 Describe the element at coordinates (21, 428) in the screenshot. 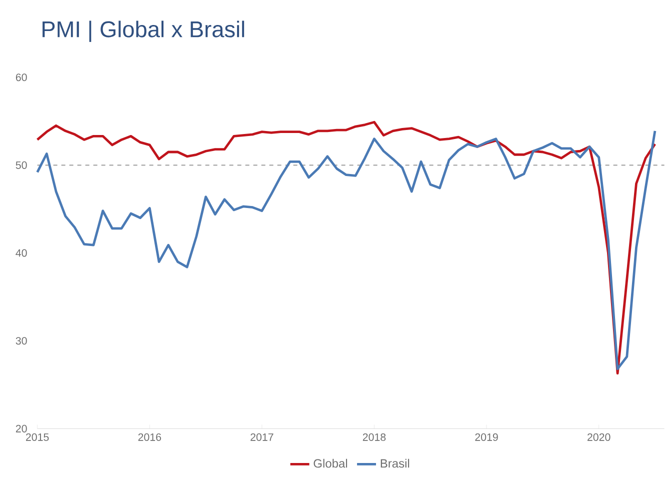

I see `y-tick-label: 20` at that location.